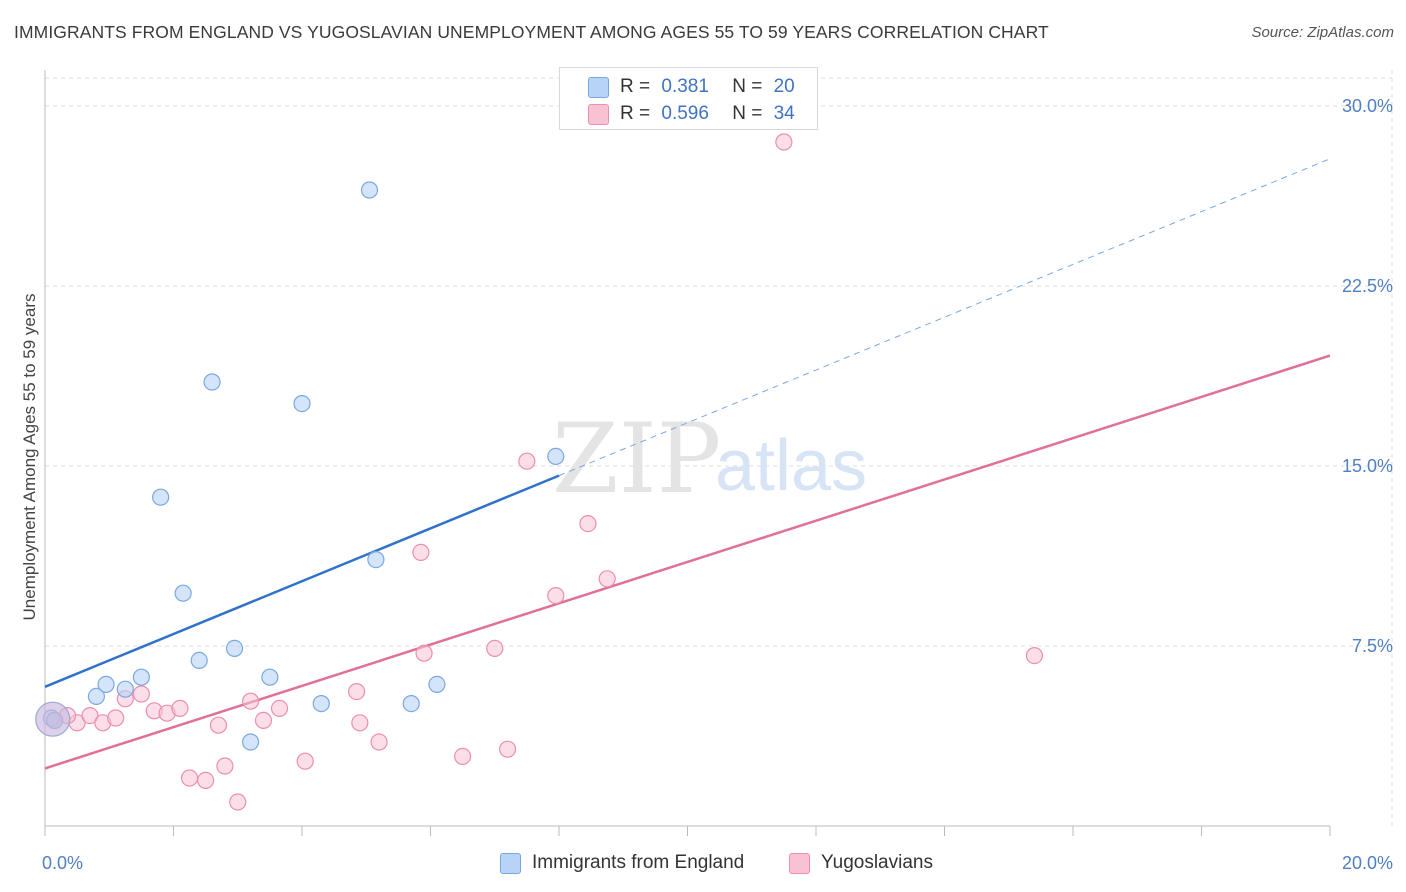 This screenshot has width=1406, height=892. Describe the element at coordinates (685, 86) in the screenshot. I see `r-value-england: 0.381` at that location.